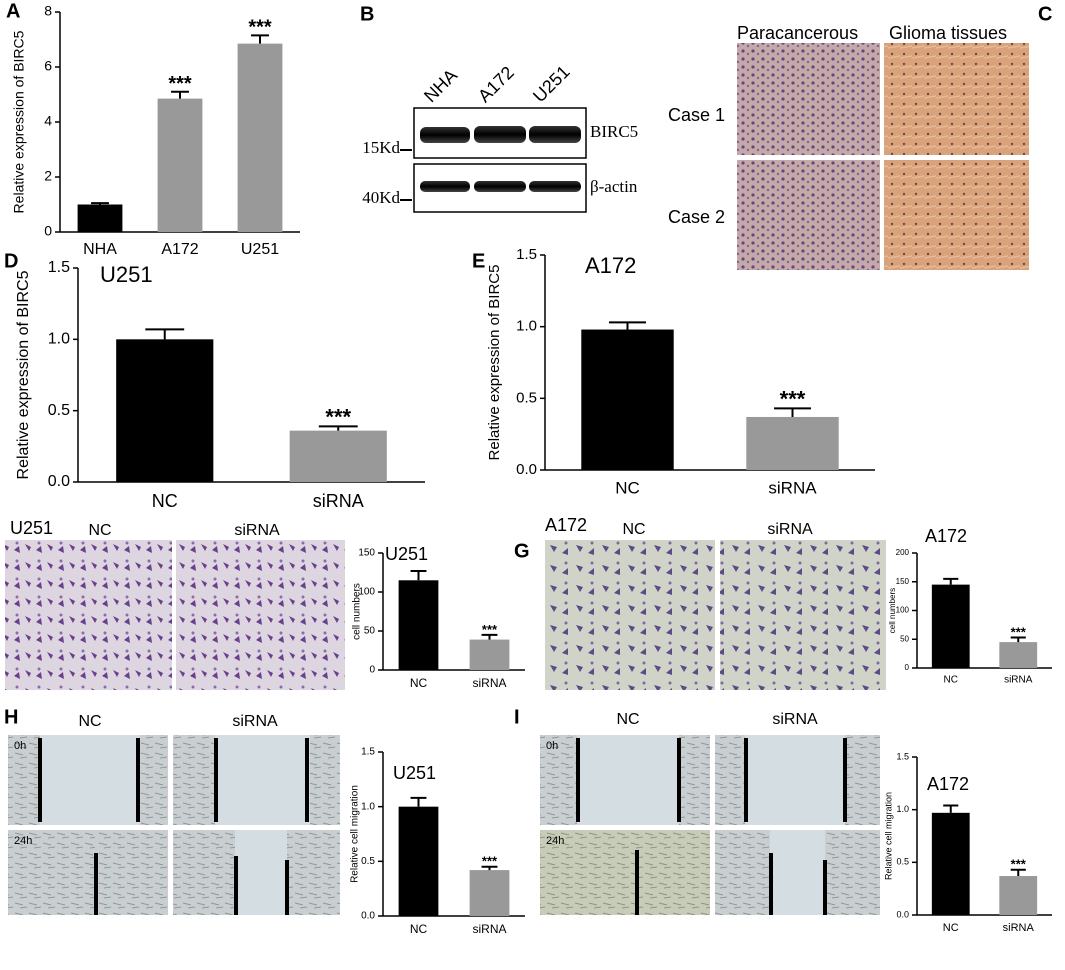 The image size is (1065, 970). I want to click on cell-line-label: A172, so click(566, 525).